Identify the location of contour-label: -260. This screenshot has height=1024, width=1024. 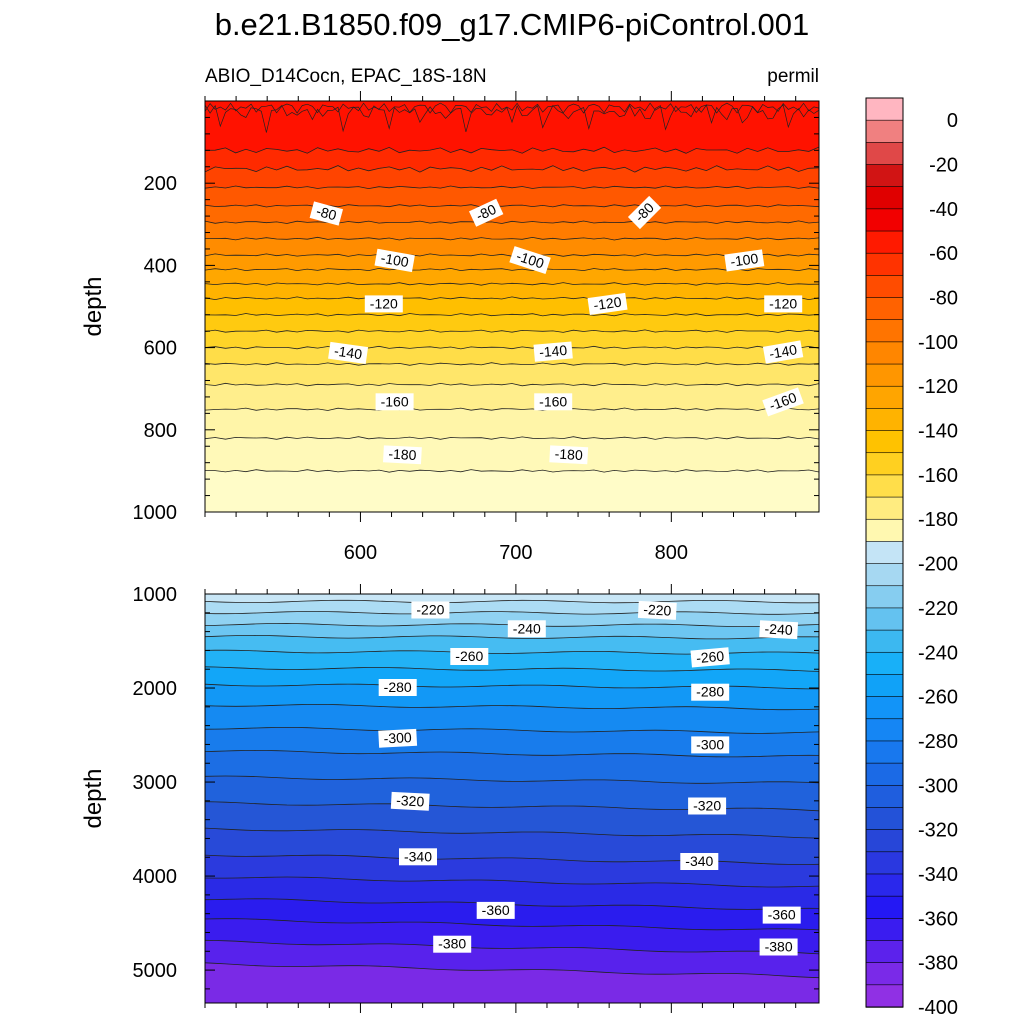
(710, 657).